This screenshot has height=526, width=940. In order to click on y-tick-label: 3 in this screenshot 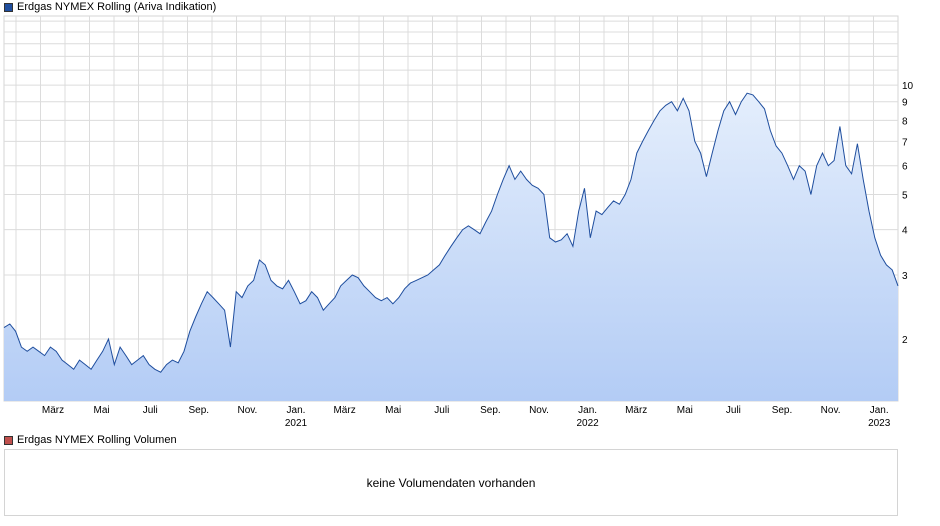, I will do `click(905, 276)`.